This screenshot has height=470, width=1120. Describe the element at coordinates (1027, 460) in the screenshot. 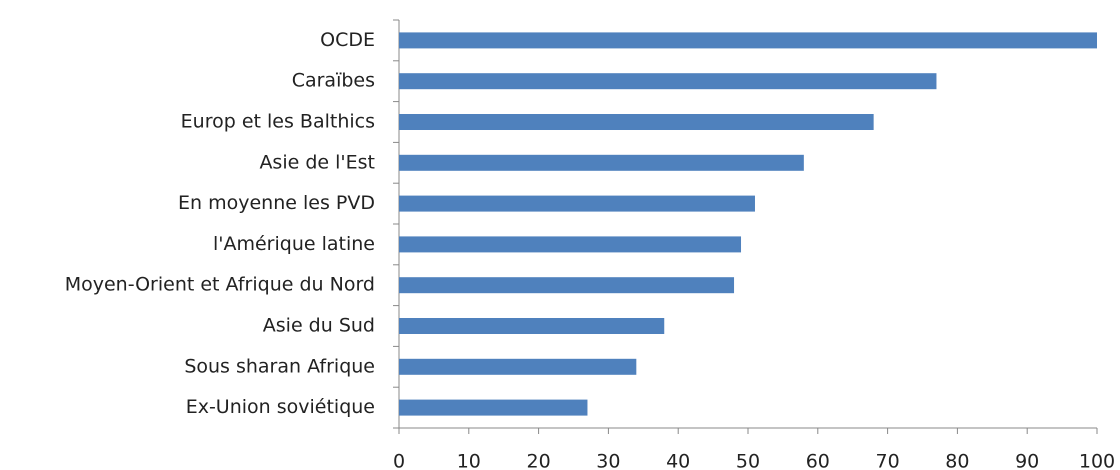

I see `x-tick-label: 90` at that location.